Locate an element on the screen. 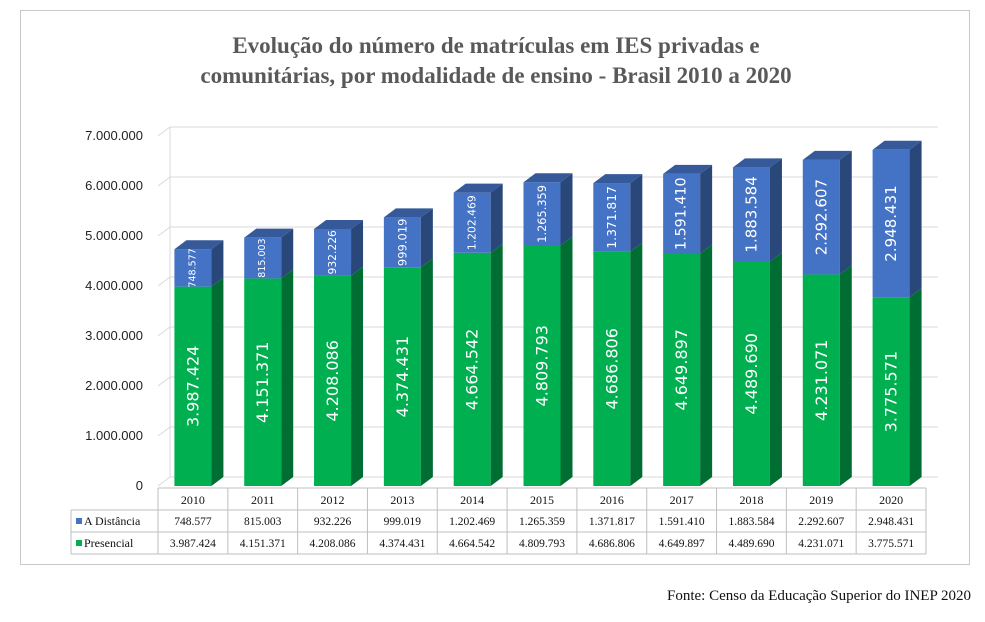 The height and width of the screenshot is (622, 985). table-cell: 1.202.469 is located at coordinates (472, 522).